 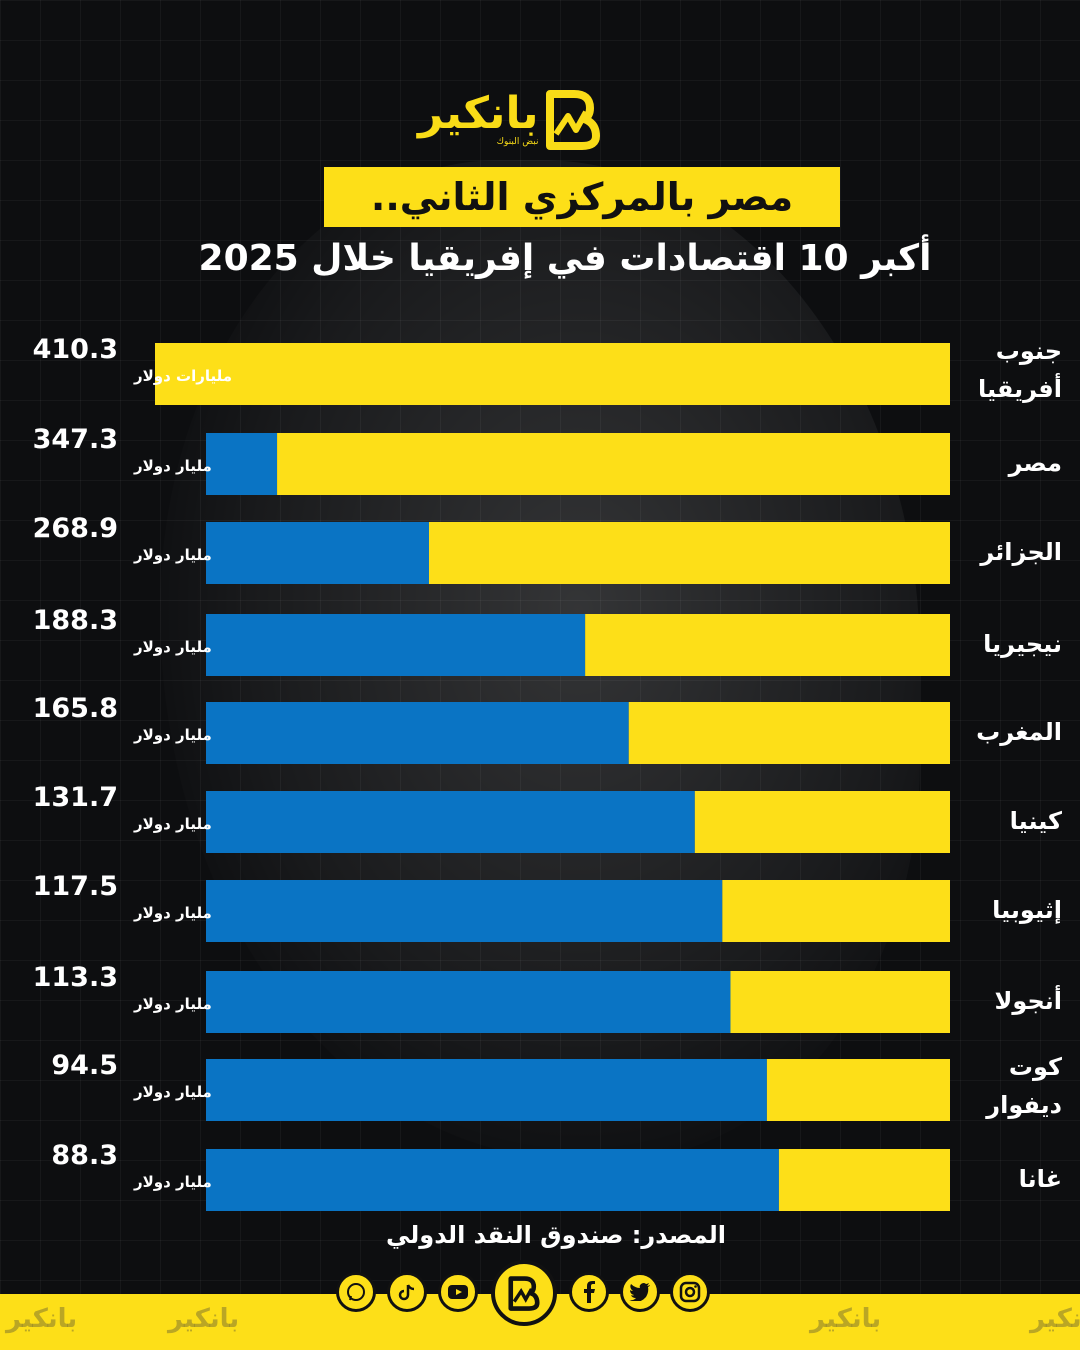 What do you see at coordinates (640, 1292) in the screenshot?
I see `twitter-icon` at bounding box center [640, 1292].